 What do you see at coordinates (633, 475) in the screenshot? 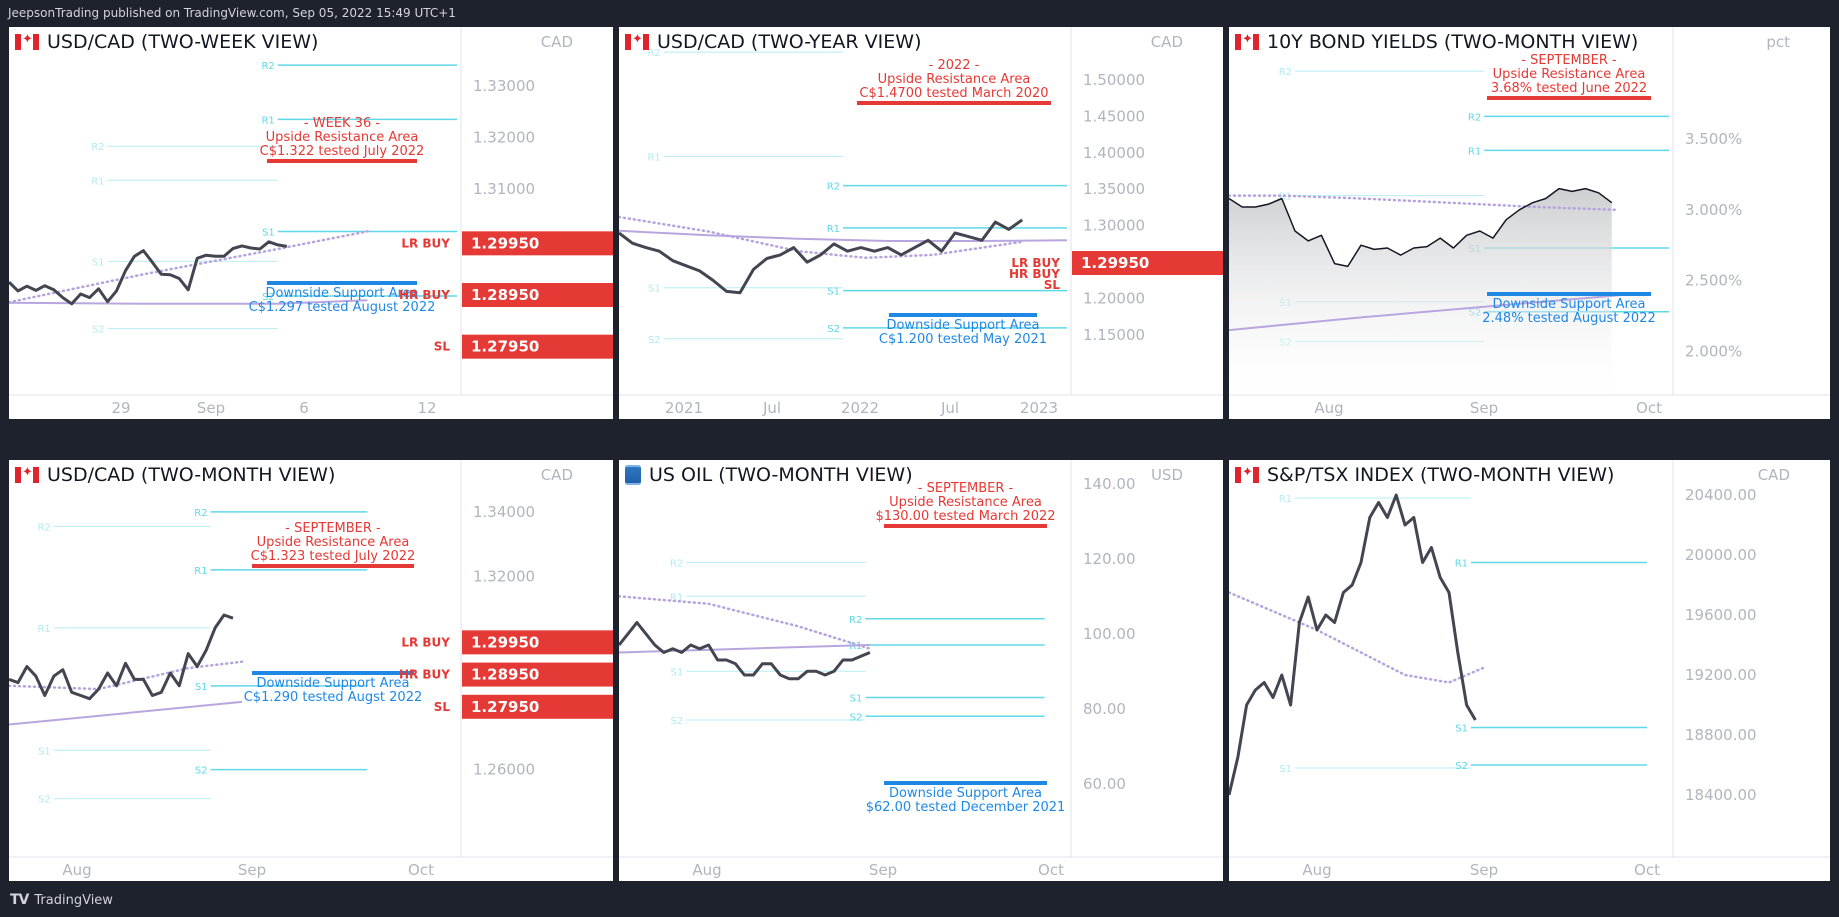
I see `oil-barrel-icon` at bounding box center [633, 475].